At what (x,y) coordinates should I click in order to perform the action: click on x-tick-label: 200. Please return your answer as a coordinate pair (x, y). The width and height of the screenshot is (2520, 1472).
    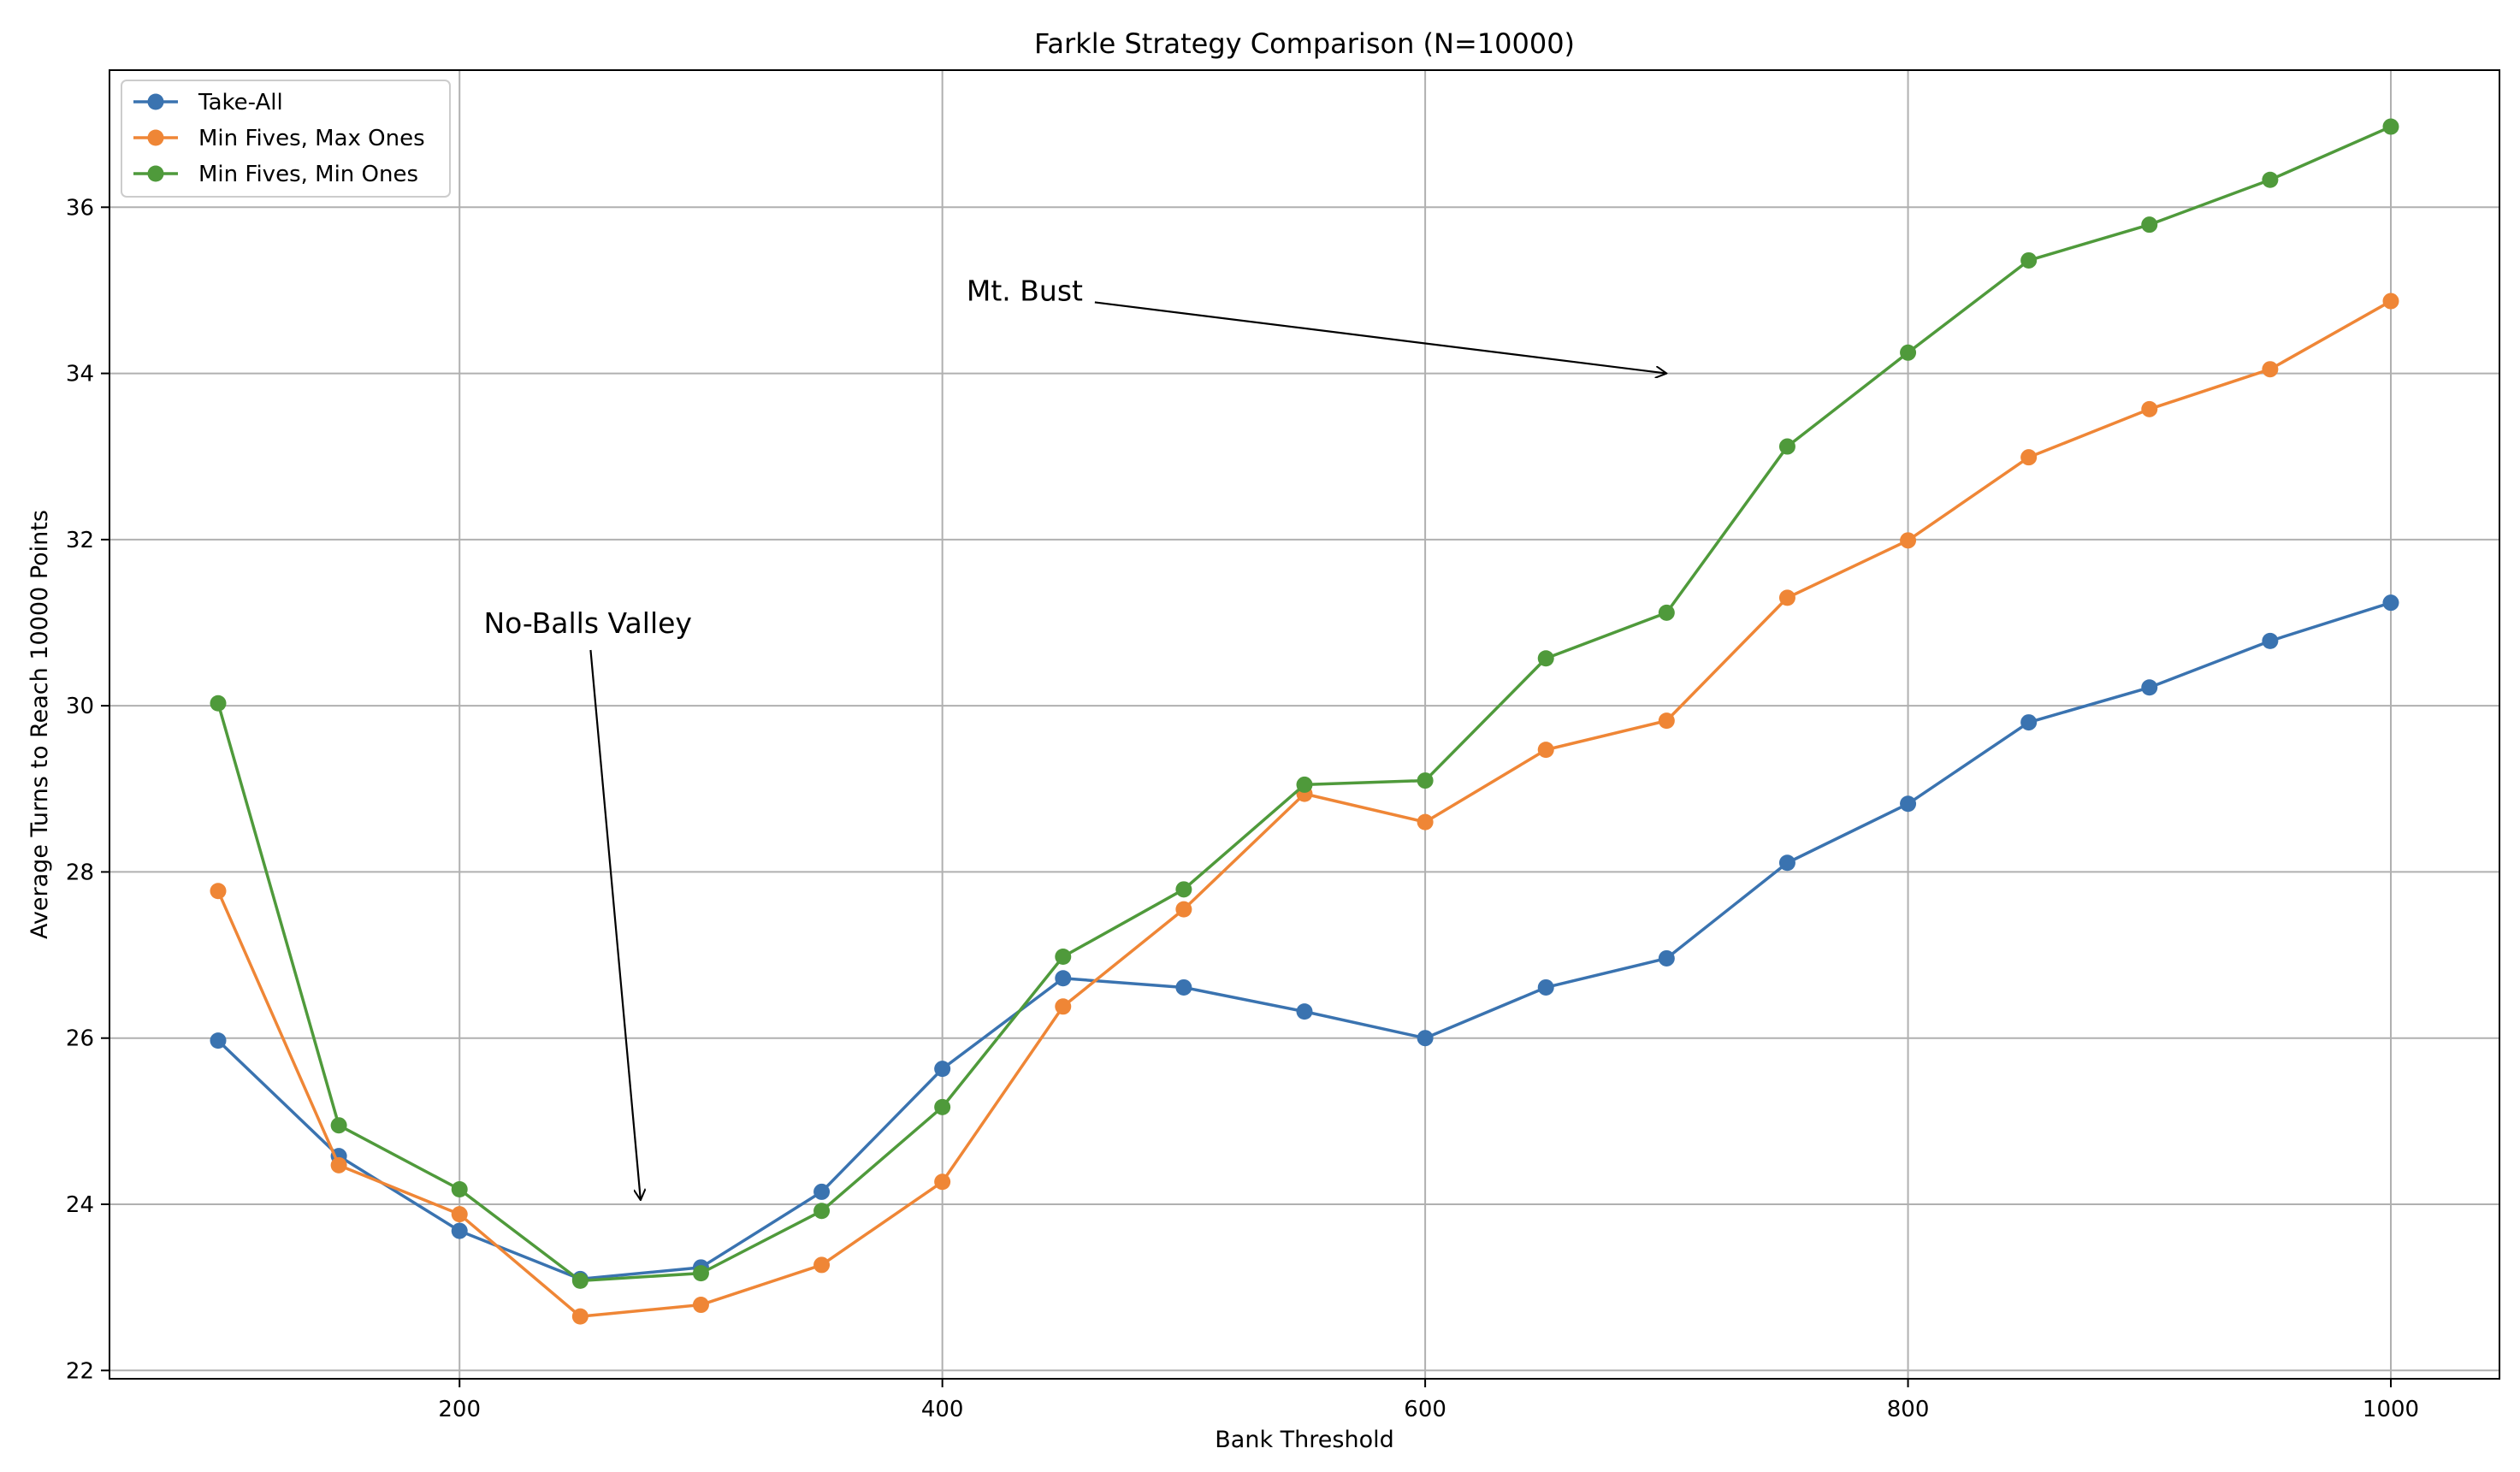
    Looking at the image, I should click on (460, 1409).